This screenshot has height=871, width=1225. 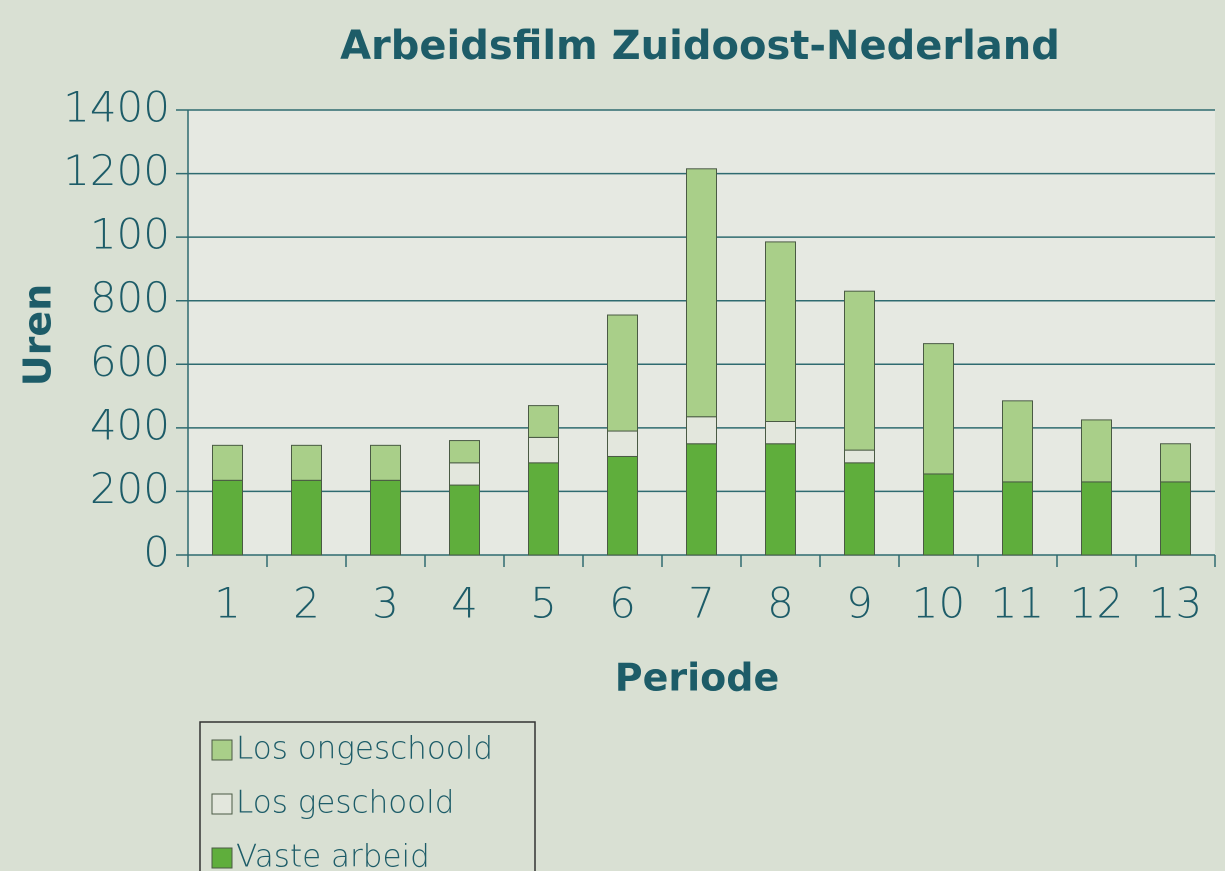 What do you see at coordinates (227, 603) in the screenshot?
I see `x-tick-label: 1` at bounding box center [227, 603].